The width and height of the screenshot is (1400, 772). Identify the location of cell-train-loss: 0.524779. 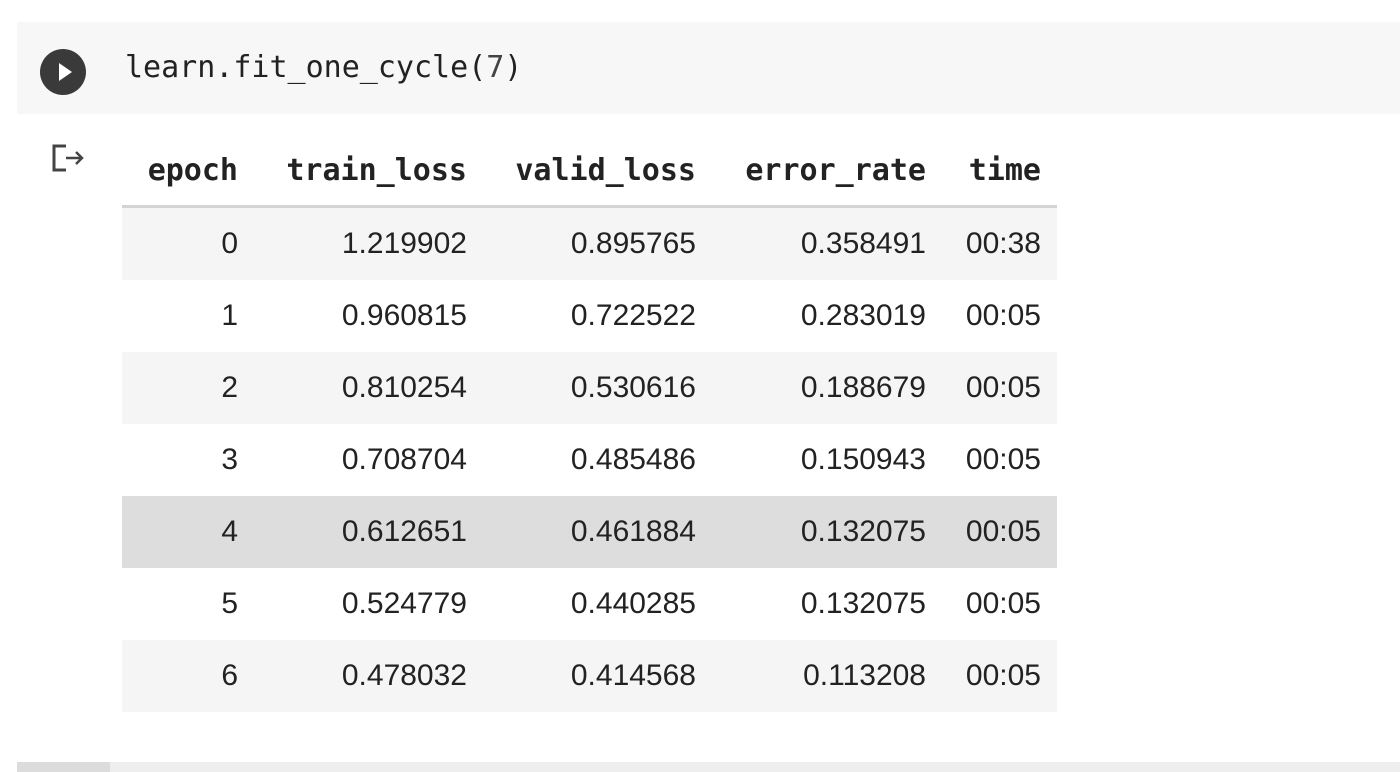
(352, 604).